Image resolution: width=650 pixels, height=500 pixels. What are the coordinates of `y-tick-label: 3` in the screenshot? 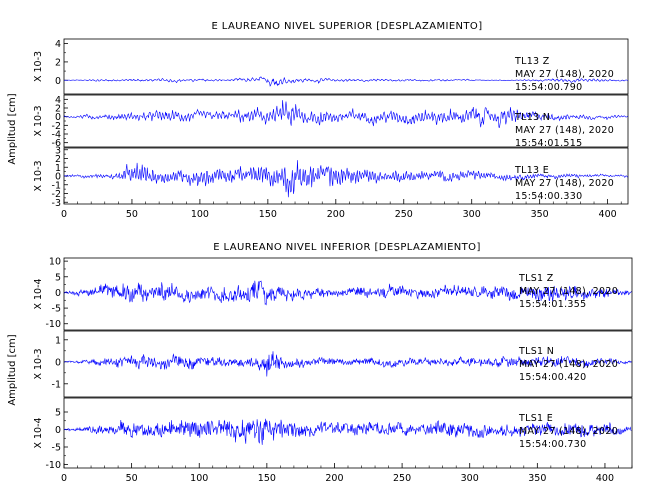 It's located at (58, 150).